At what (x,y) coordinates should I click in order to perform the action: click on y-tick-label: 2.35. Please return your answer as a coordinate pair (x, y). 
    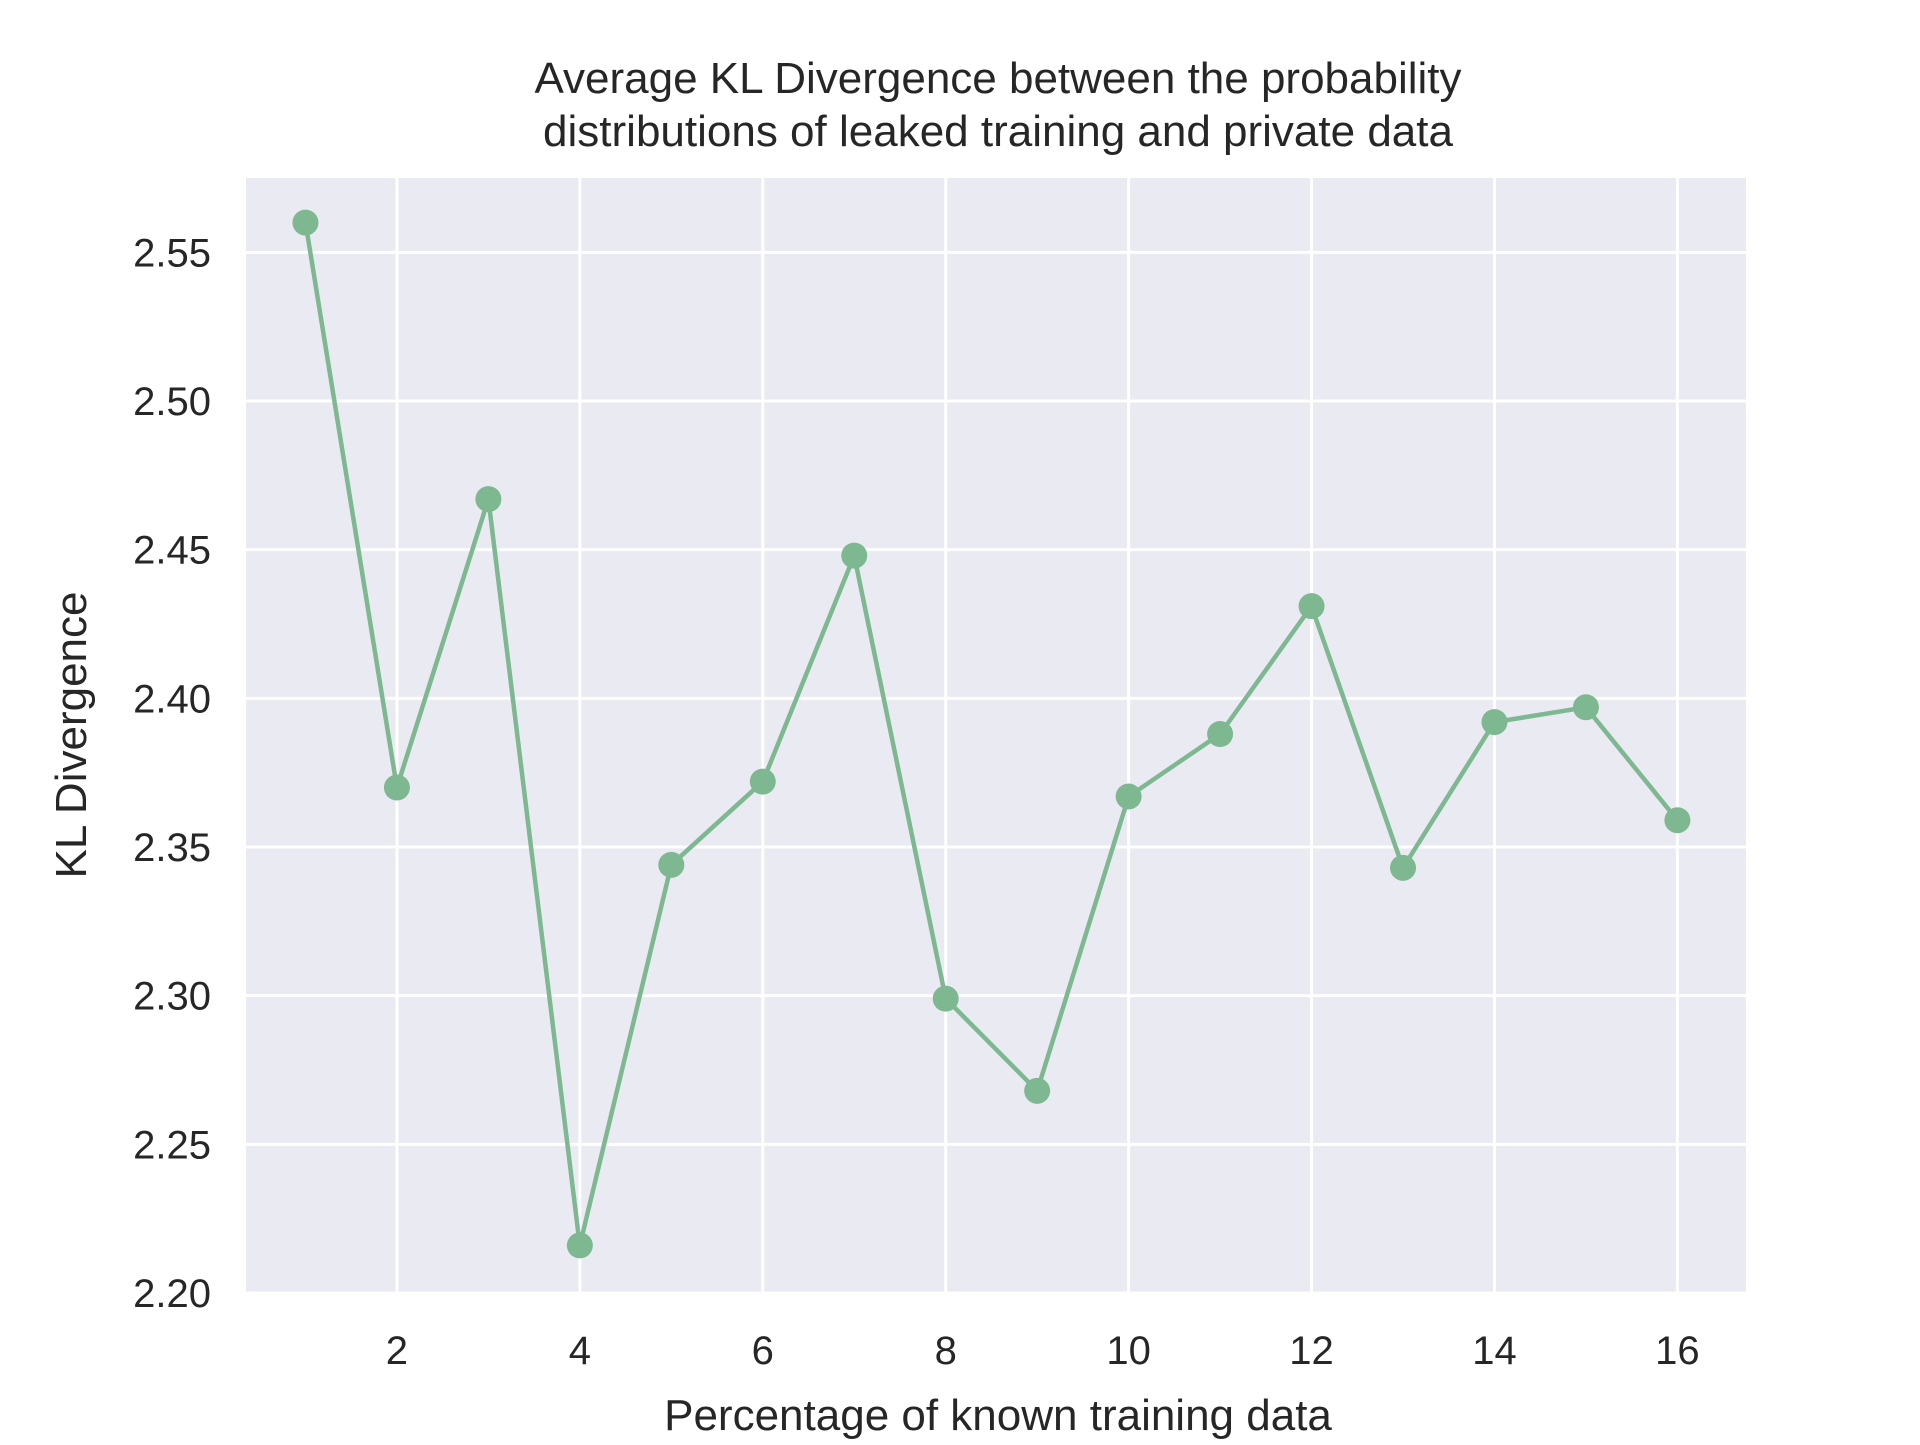
    Looking at the image, I should click on (172, 848).